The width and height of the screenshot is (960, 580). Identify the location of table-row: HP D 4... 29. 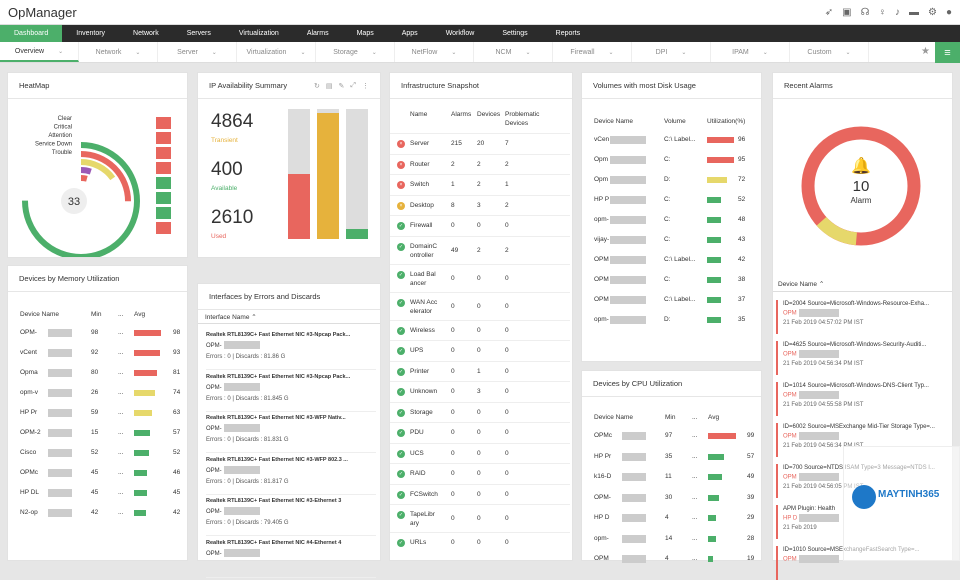
(669, 524).